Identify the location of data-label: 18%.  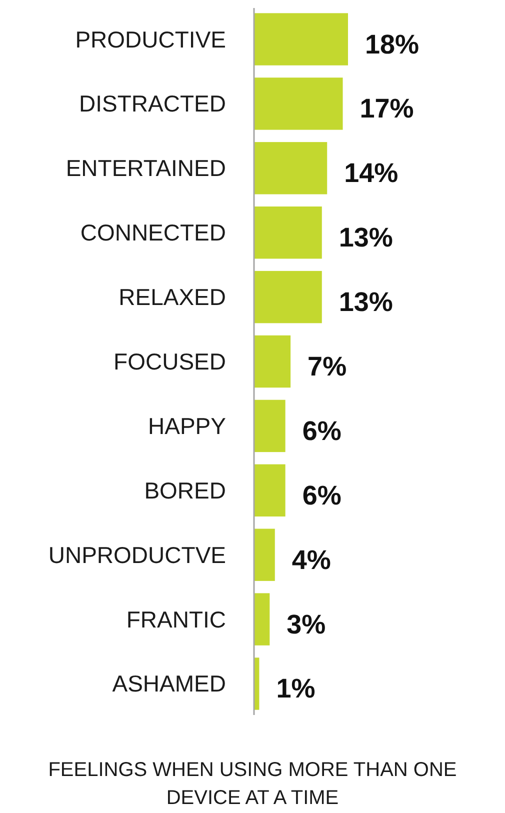
(392, 44).